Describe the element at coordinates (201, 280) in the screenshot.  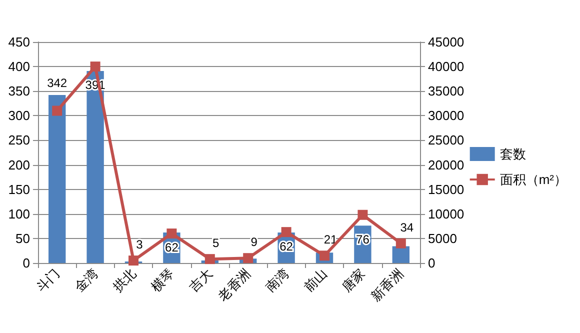
I see `x-tick-label: 吉大` at that location.